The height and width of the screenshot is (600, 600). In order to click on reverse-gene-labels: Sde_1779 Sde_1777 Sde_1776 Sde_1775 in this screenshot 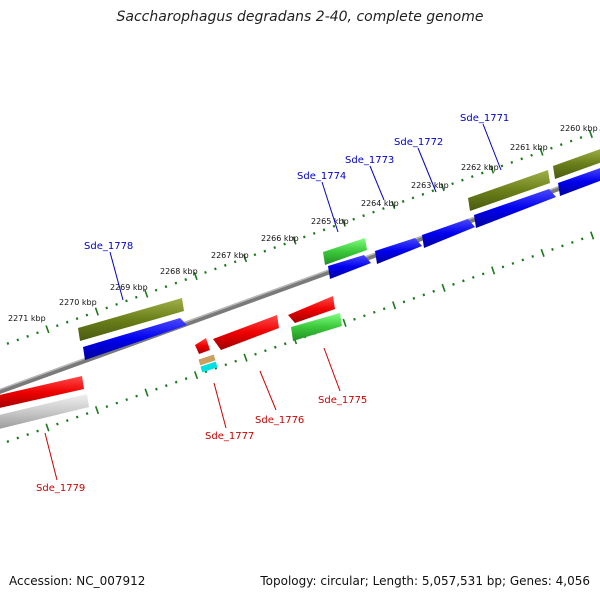, I will do `click(201, 420)`.